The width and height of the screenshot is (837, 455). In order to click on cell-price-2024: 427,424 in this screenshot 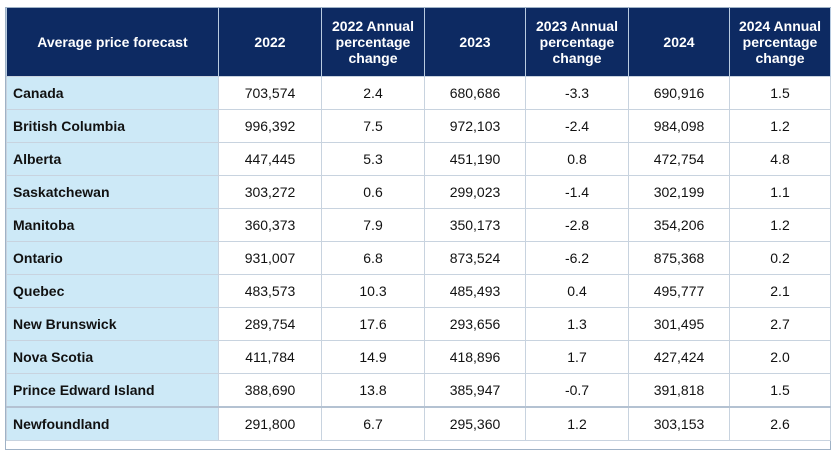, I will do `click(679, 357)`.